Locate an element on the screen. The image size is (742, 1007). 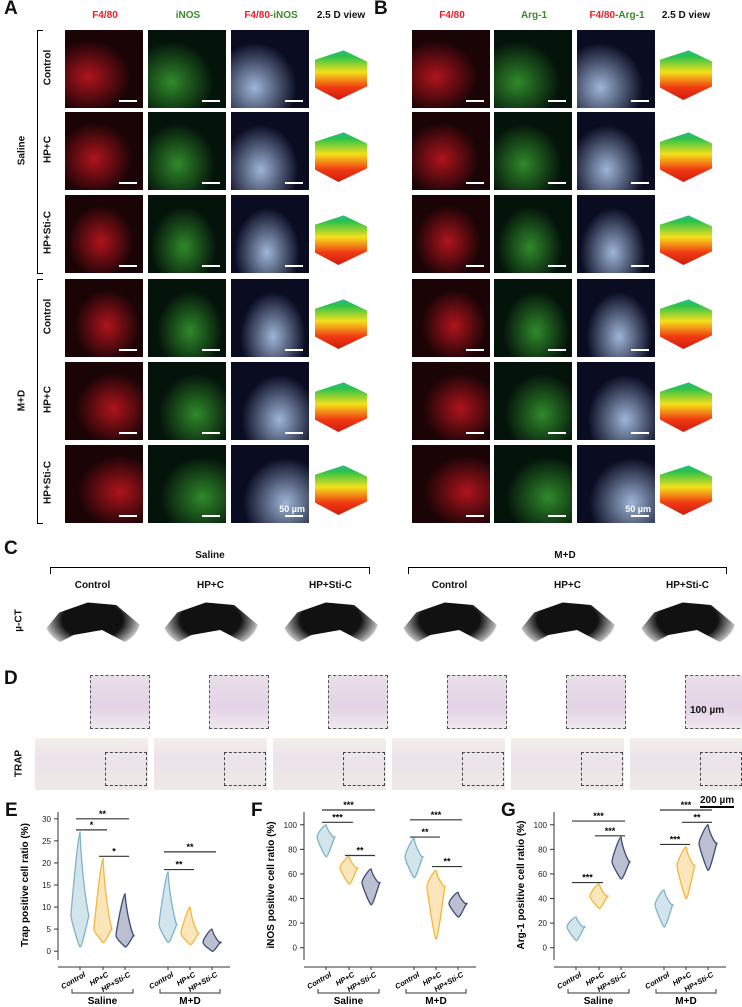
condition-label: HP+Sti-C is located at coordinates (687, 585).